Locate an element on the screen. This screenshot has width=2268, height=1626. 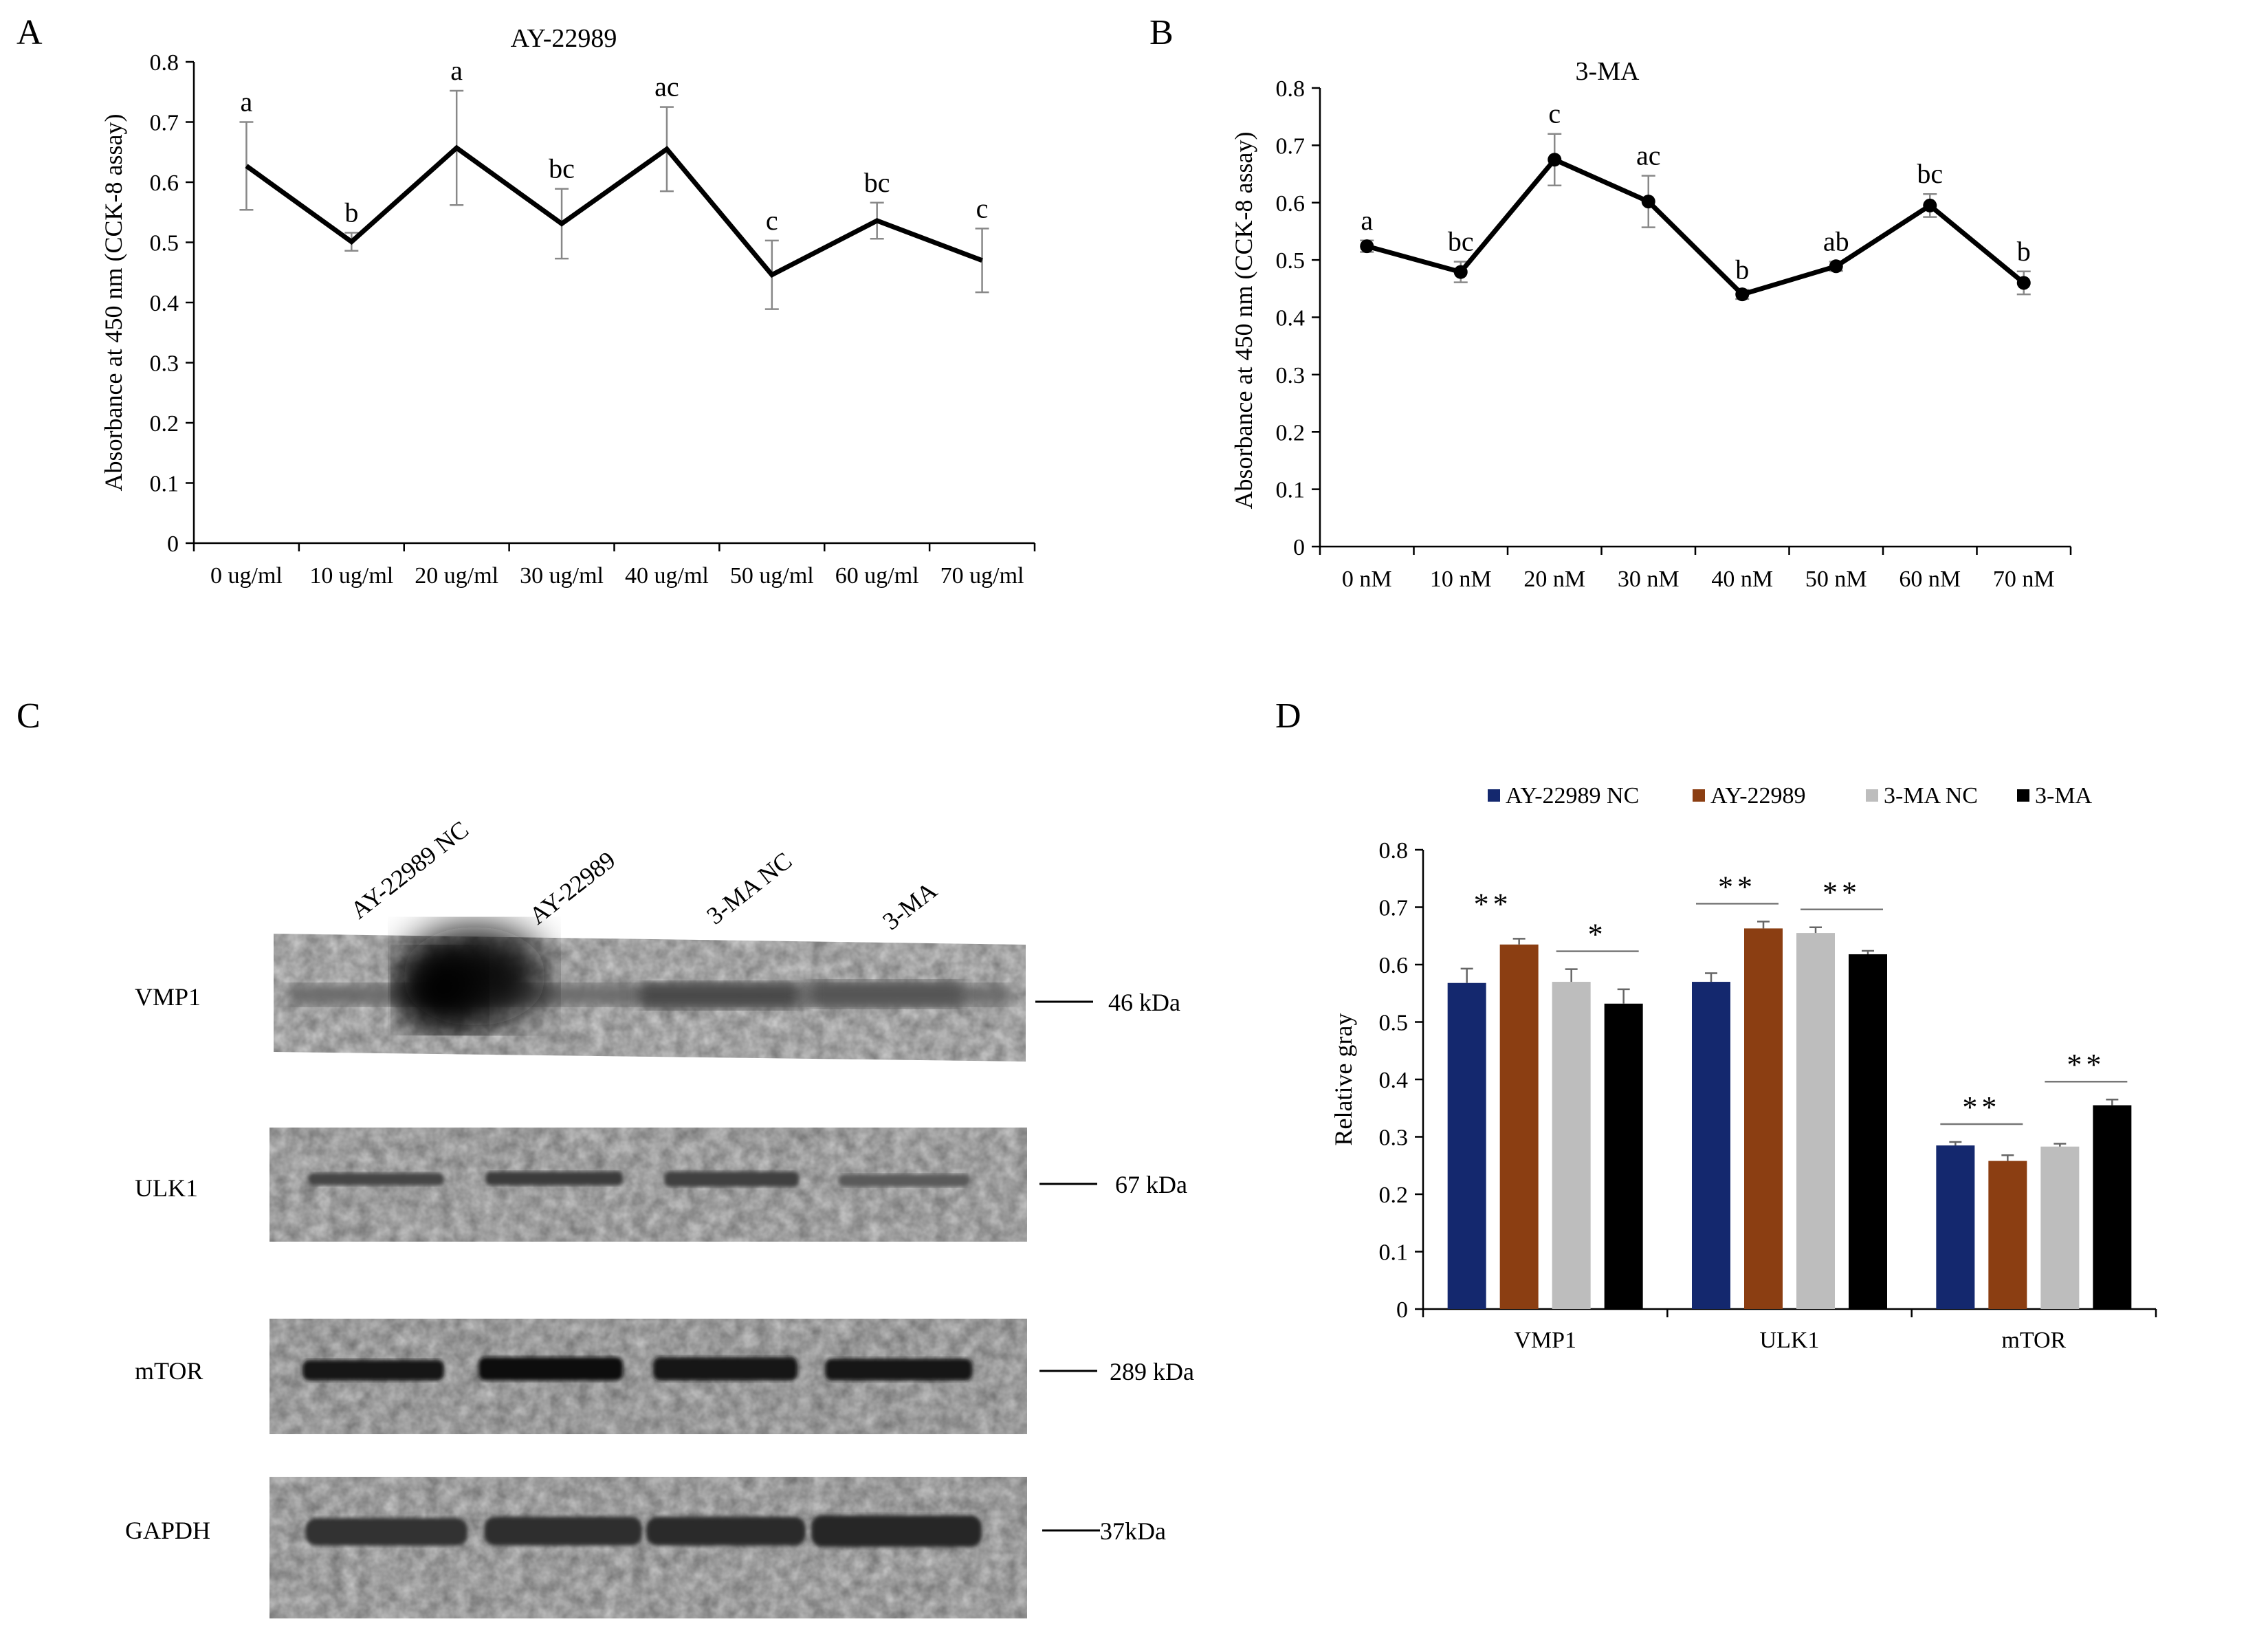
legend-item: AY-22989 NC is located at coordinates (1563, 796).